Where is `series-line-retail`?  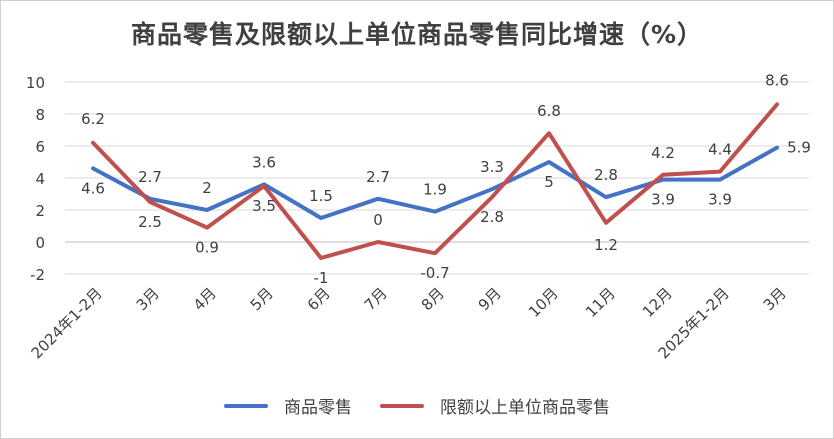 series-line-retail is located at coordinates (435, 182).